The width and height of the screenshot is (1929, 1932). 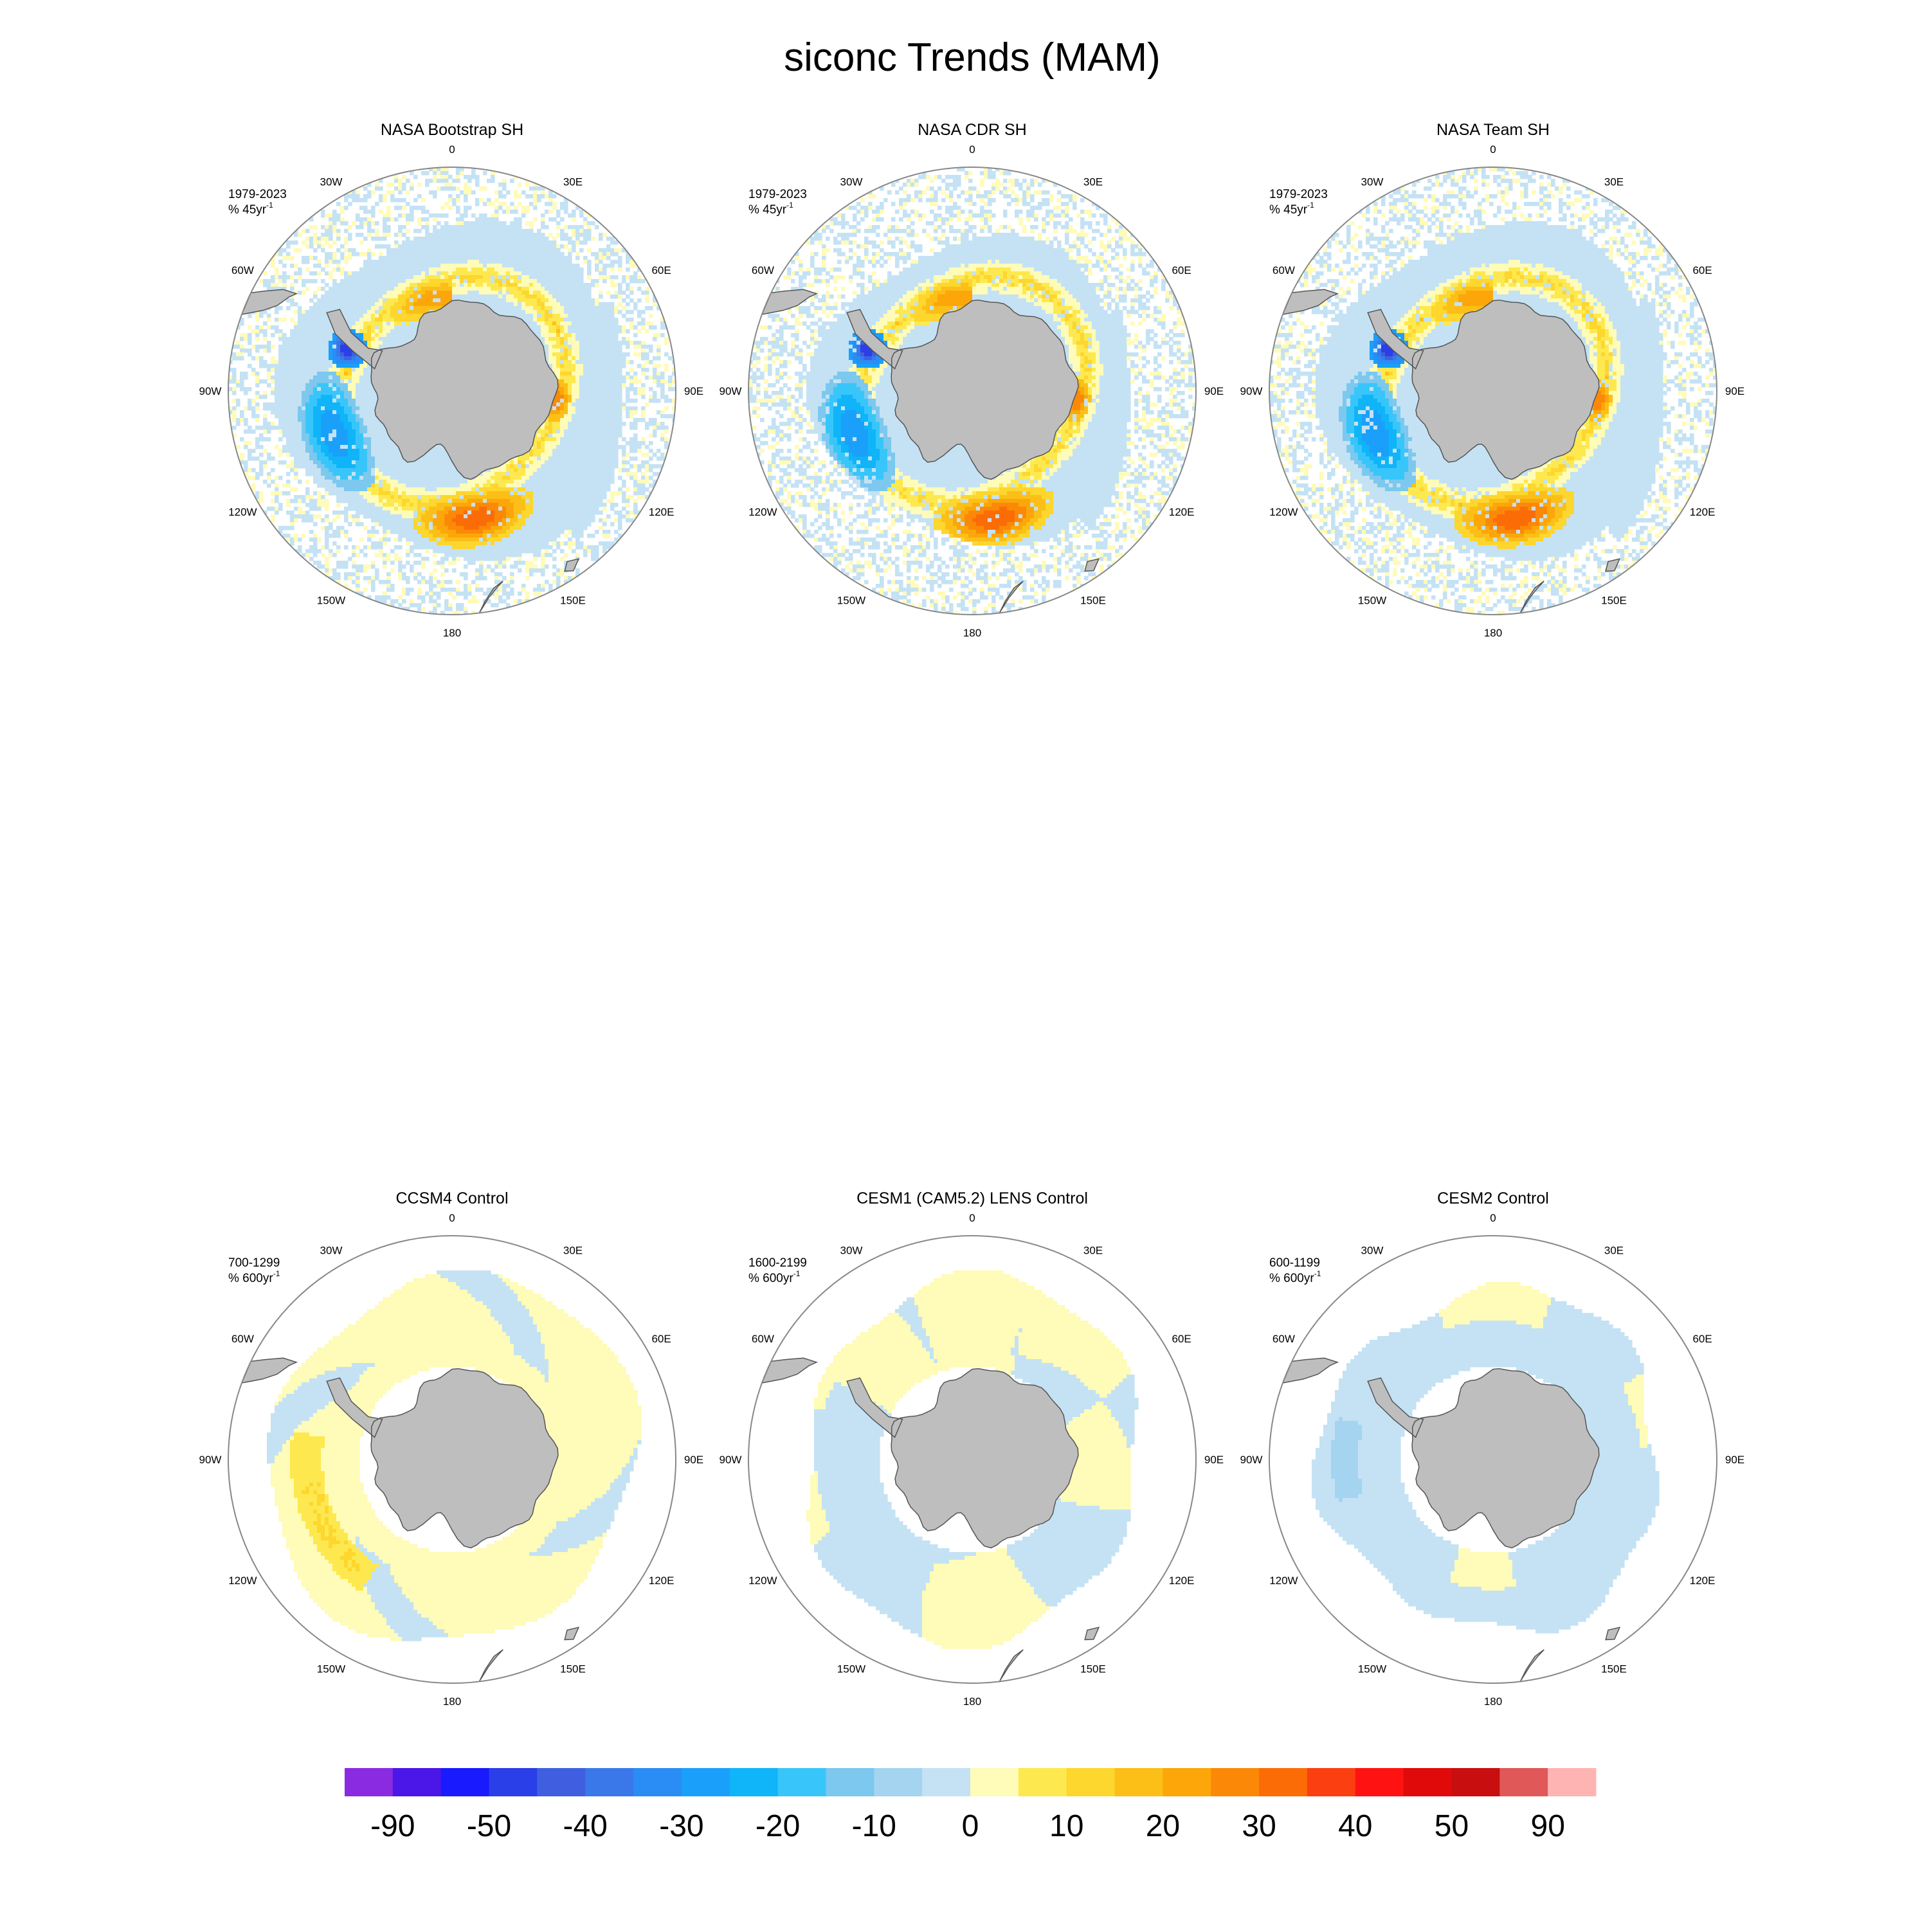 I want to click on panel-title: CESM2 Control, so click(x=1493, y=1198).